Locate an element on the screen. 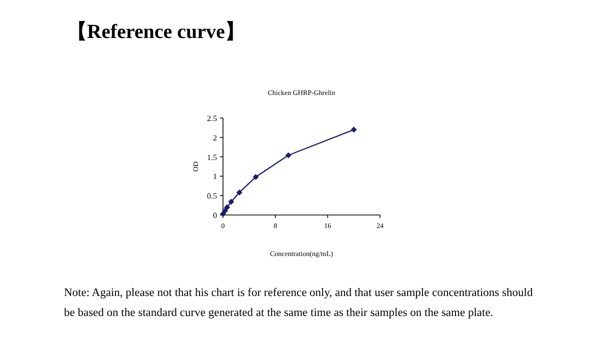  text: Note: Again, please not that his chart is for reference only, and that user sample concentrations should be based on the standard curve generated at the same time as their samples on the same plate. is located at coordinates (299, 303).